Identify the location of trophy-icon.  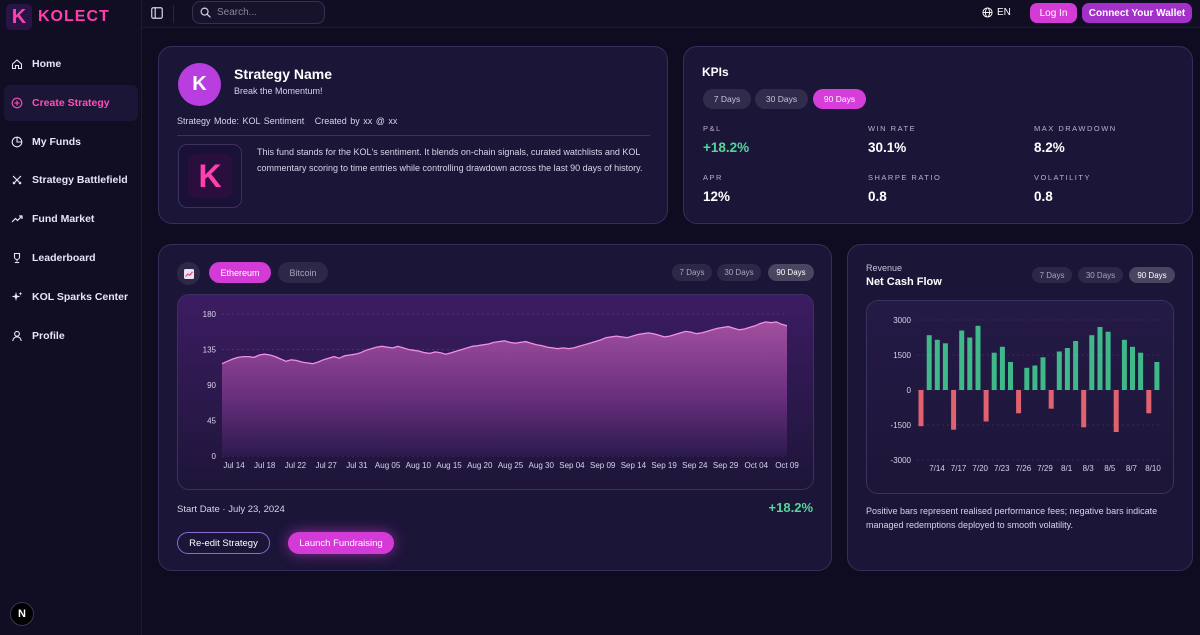
(17, 258).